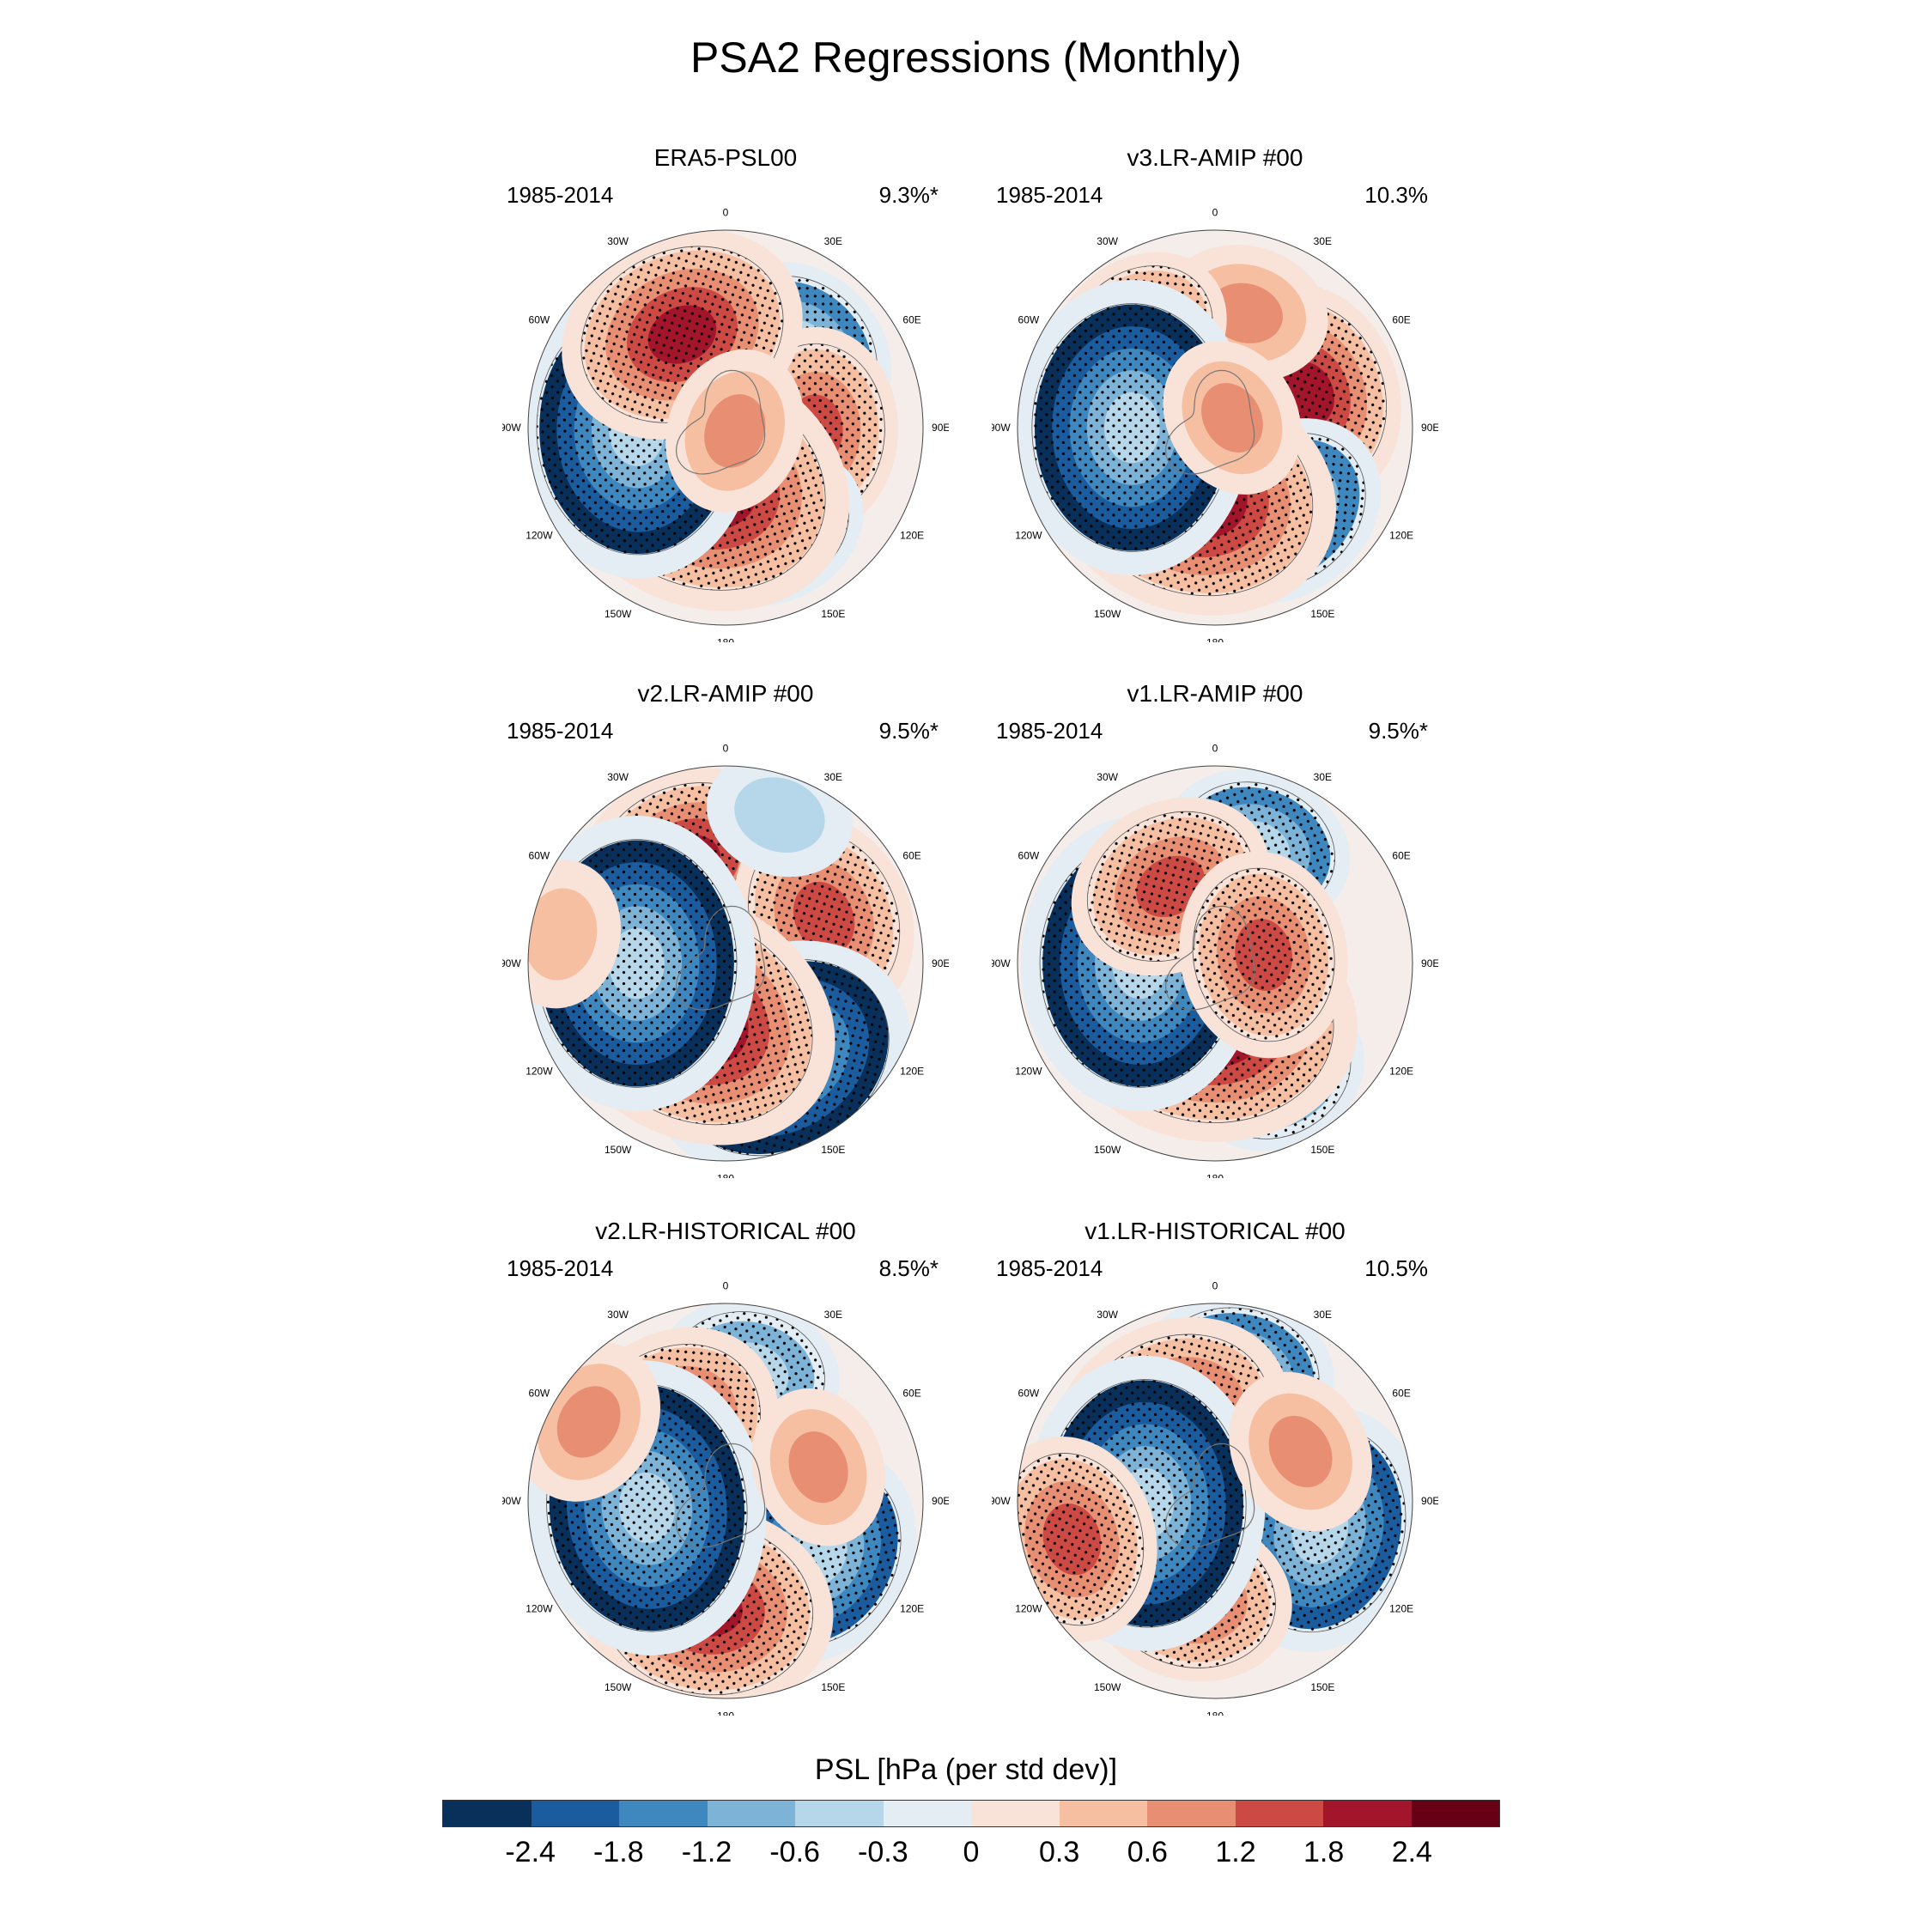  I want to click on colorbar-tick-label: -1.2, so click(706, 1852).